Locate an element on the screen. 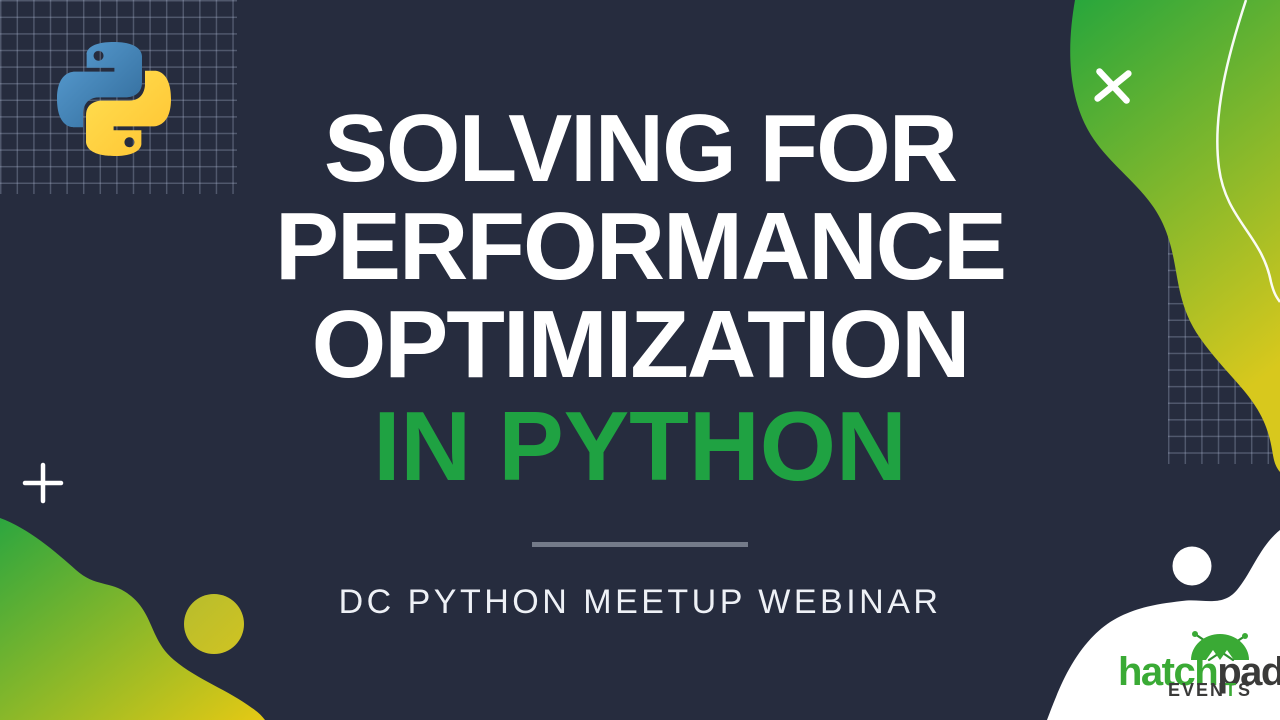 This screenshot has height=720, width=1280. green-blob-top-right is located at coordinates (1175, 236).